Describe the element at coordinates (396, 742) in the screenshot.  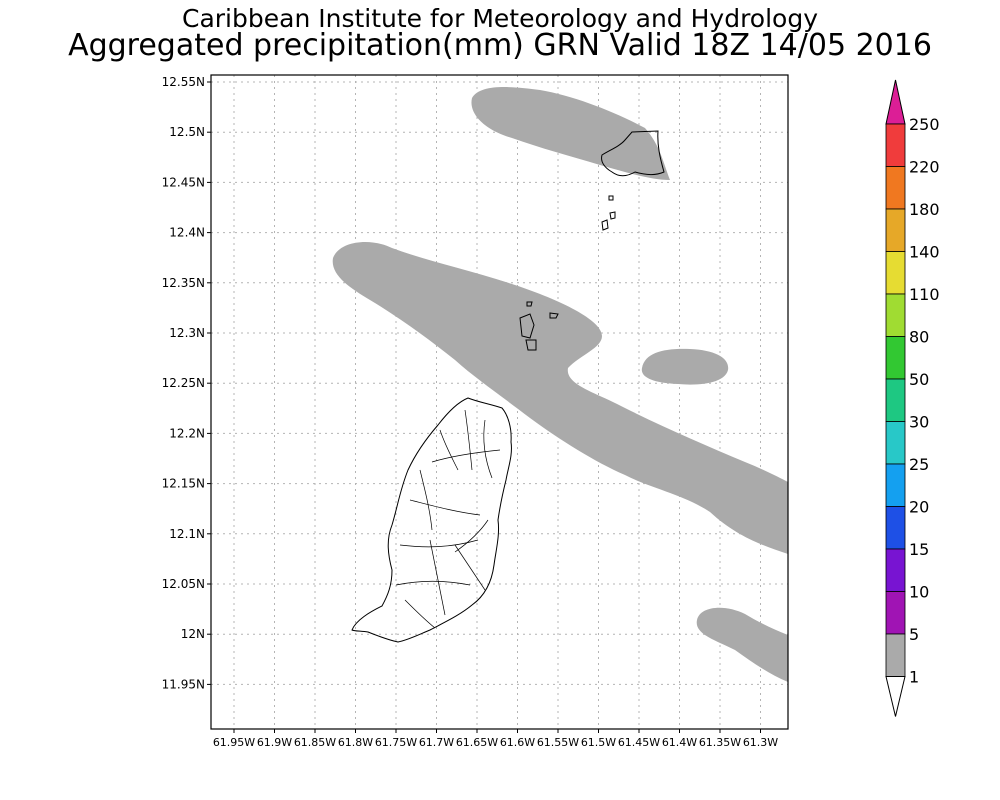
I see `lon-tick-label: 61.75W` at that location.